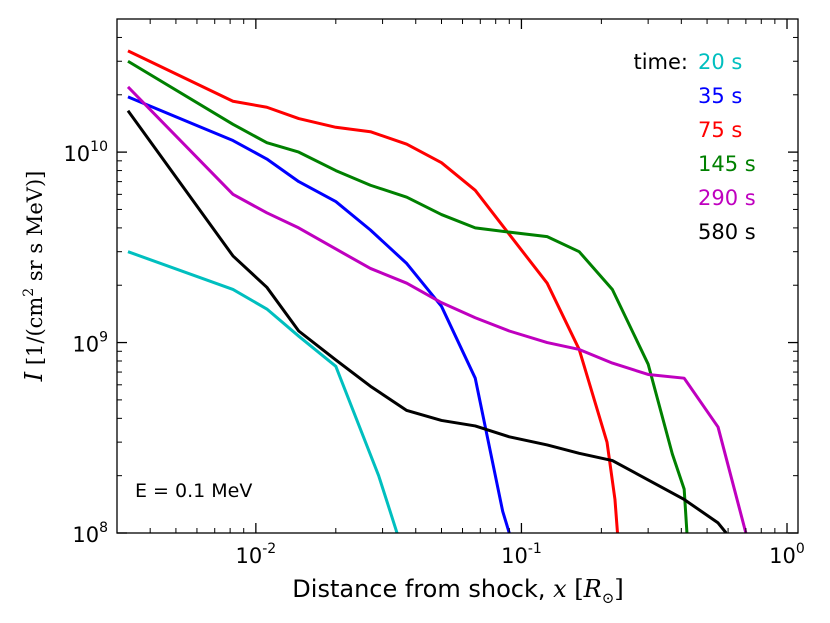 Image resolution: width=830 pixels, height=623 pixels. What do you see at coordinates (694, 147) in the screenshot?
I see `legend: time: 20 s 35 s 75 s 145 s 290 s 580 s` at bounding box center [694, 147].